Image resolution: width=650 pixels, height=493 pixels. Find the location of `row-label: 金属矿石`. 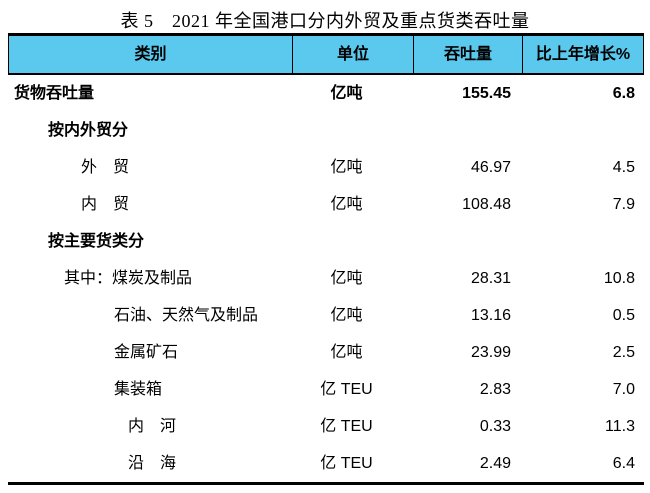

row-label: 金属矿石 is located at coordinates (146, 352).